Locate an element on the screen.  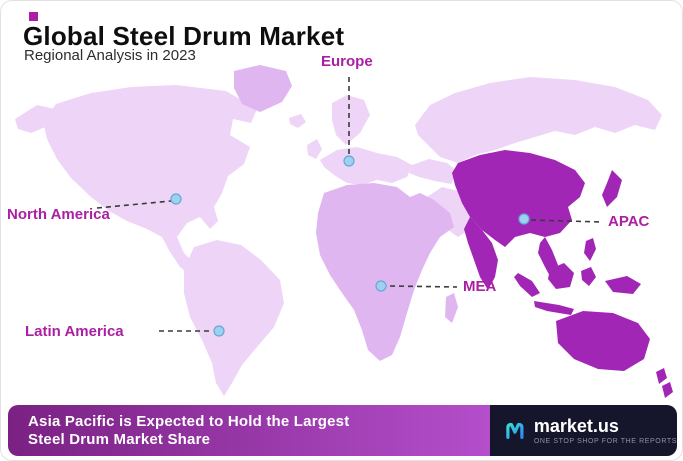
island-philippines is located at coordinates (590, 249).